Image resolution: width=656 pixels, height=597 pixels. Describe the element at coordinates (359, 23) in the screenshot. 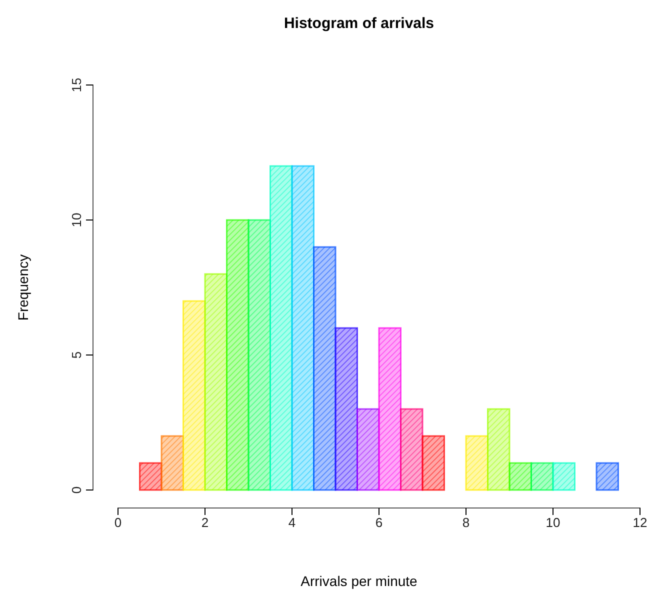

I see `chart-title: Histogram of arrivals` at that location.